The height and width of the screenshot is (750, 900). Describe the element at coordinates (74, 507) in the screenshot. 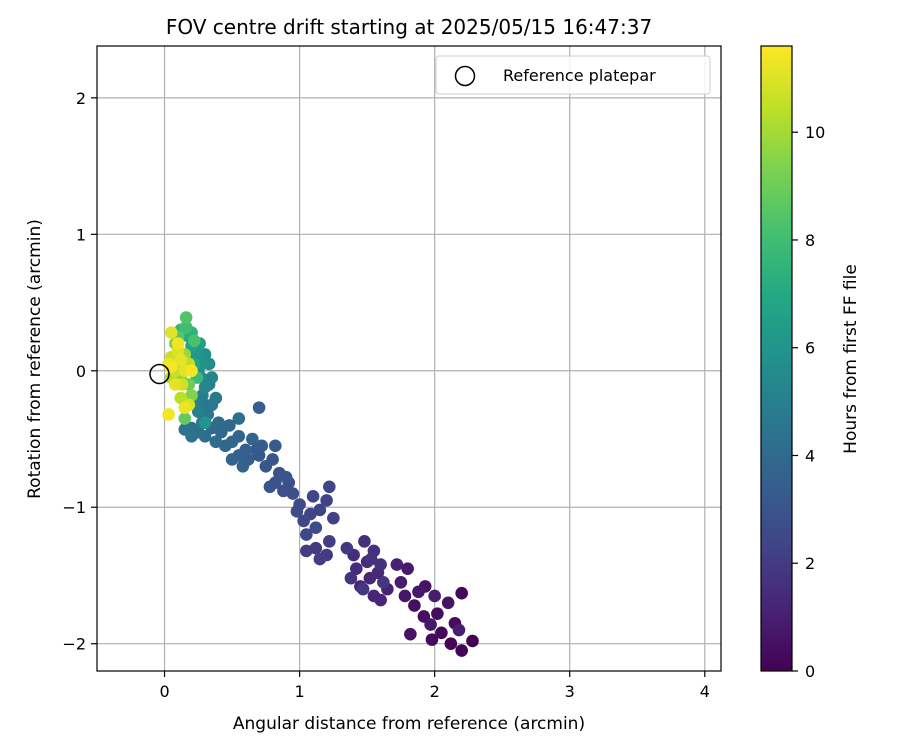

I see `y-tick-label: −1` at that location.